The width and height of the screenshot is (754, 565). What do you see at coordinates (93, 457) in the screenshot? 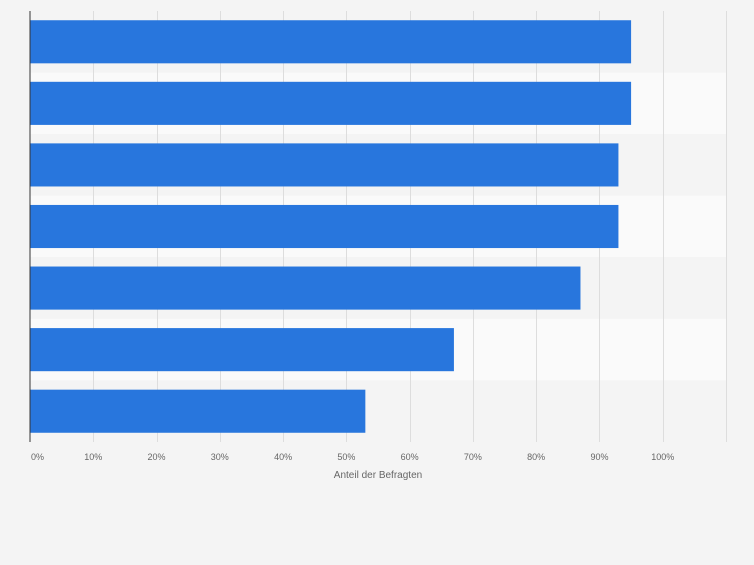
I see `x-tick-label: 10%` at bounding box center [93, 457].